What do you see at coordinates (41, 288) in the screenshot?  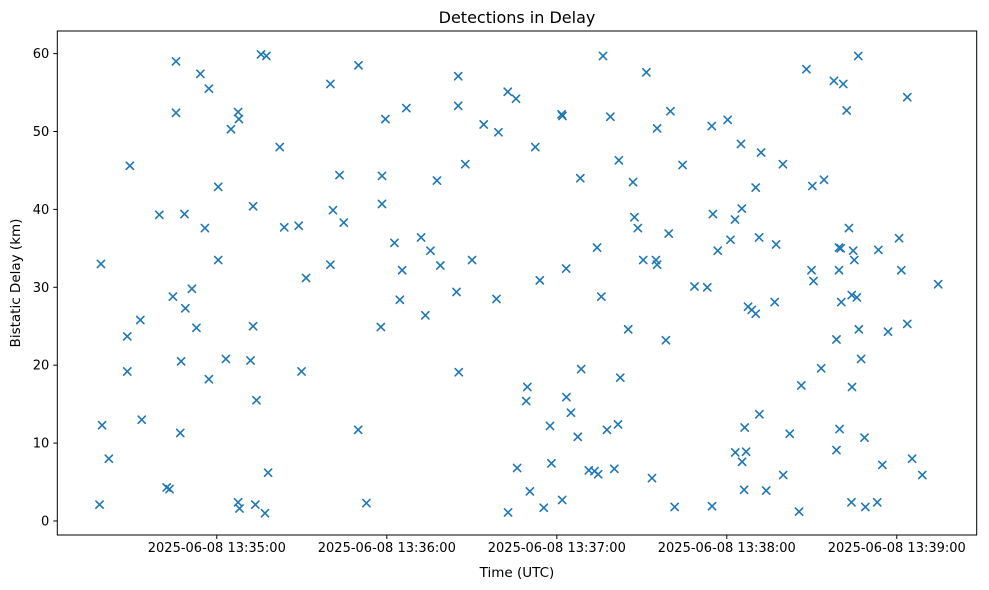 I see `y-tick-label: 30` at bounding box center [41, 288].